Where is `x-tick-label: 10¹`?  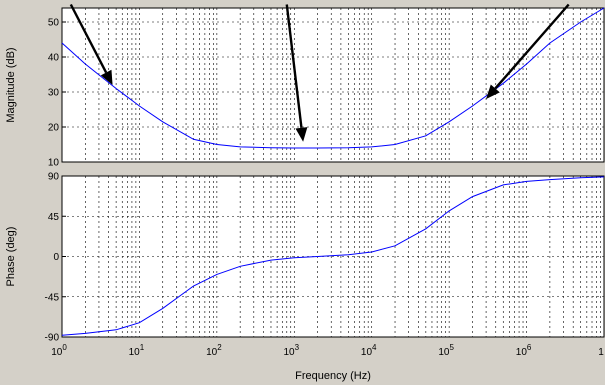
x-tick-label: 10¹ is located at coordinates (137, 350).